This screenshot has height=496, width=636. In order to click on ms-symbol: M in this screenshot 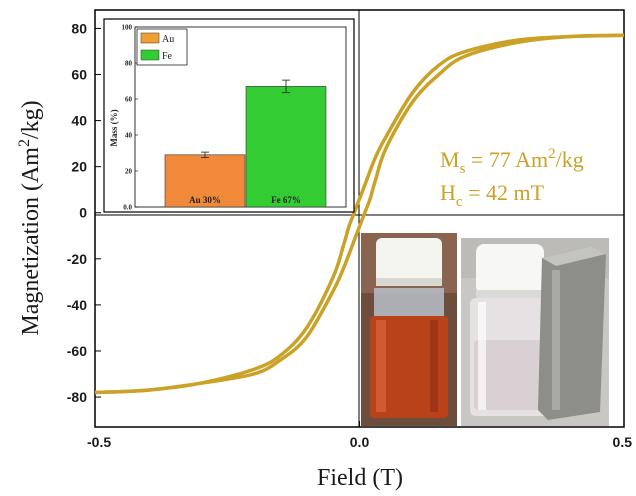, I will do `click(450, 159)`.